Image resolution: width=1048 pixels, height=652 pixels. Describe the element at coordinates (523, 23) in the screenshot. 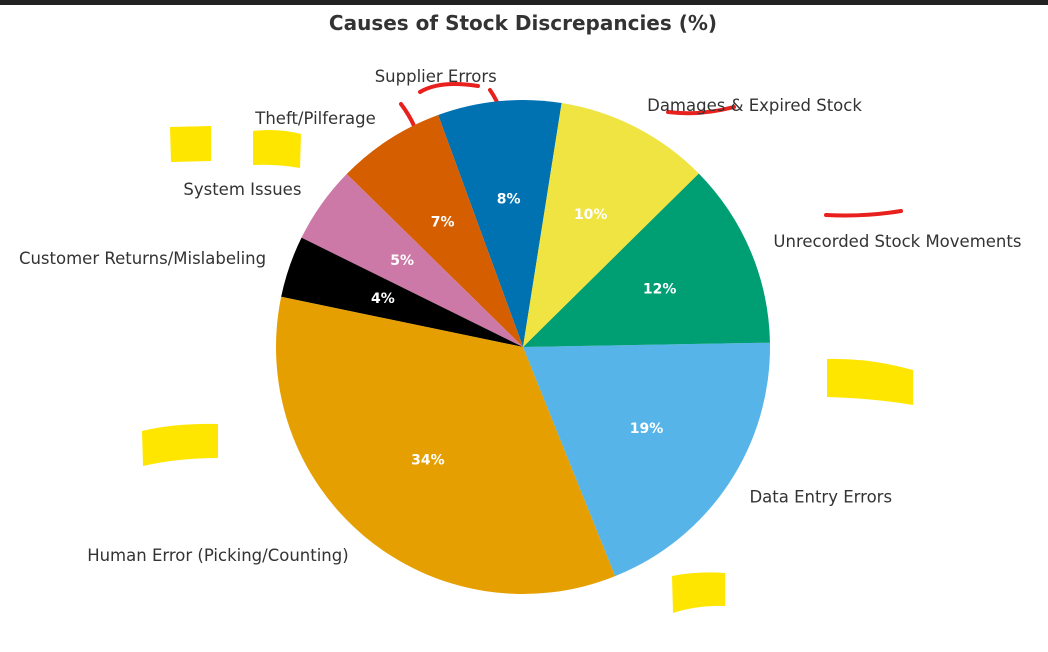

I see `chart-title: Causes of Stock Discrepancies (%)` at that location.